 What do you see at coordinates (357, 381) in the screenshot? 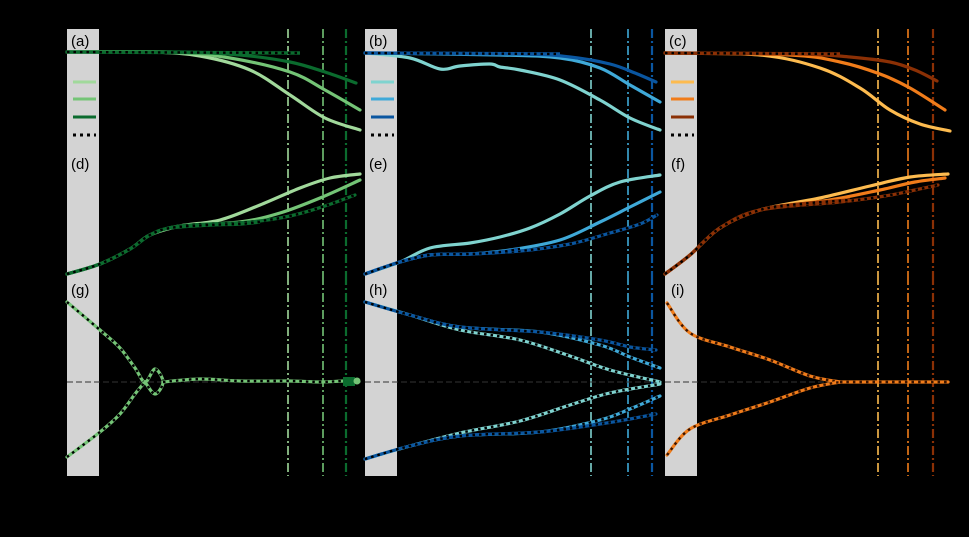
I see `end-marker-dot` at bounding box center [357, 381].